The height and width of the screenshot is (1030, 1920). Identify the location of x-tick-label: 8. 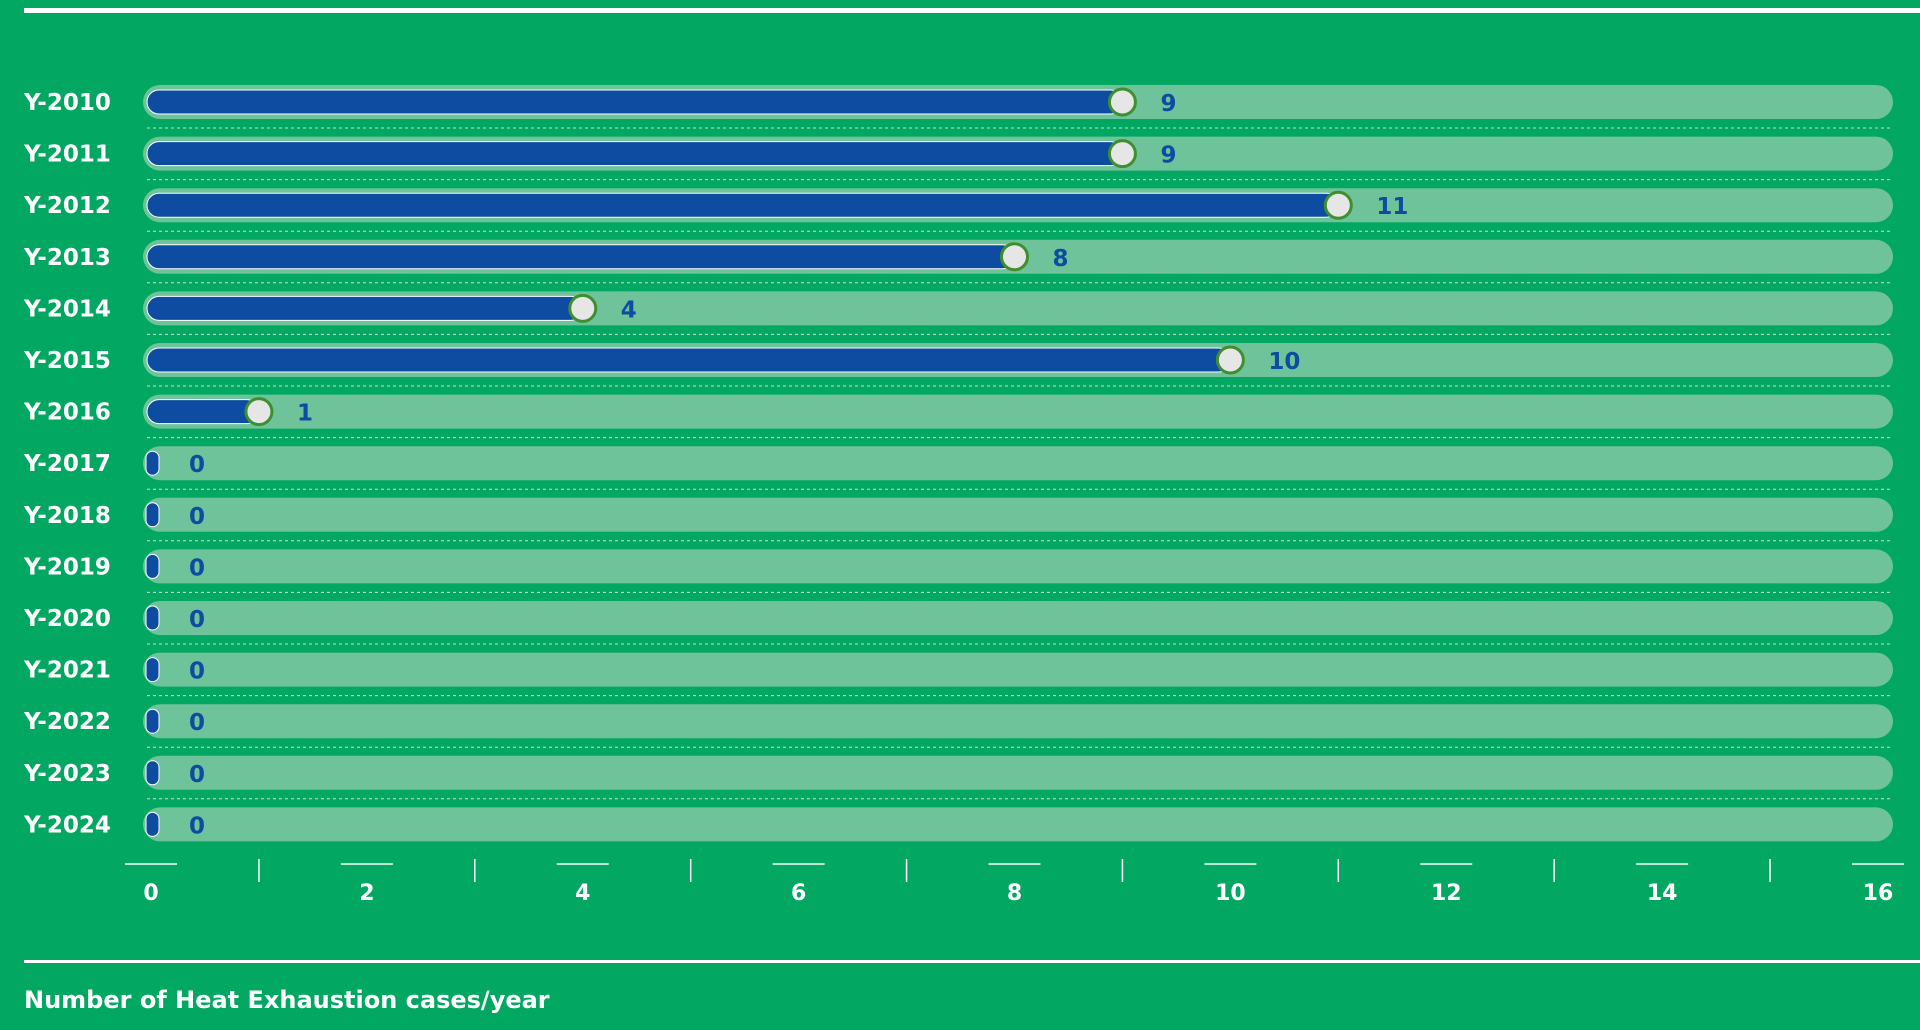
(1014, 893).